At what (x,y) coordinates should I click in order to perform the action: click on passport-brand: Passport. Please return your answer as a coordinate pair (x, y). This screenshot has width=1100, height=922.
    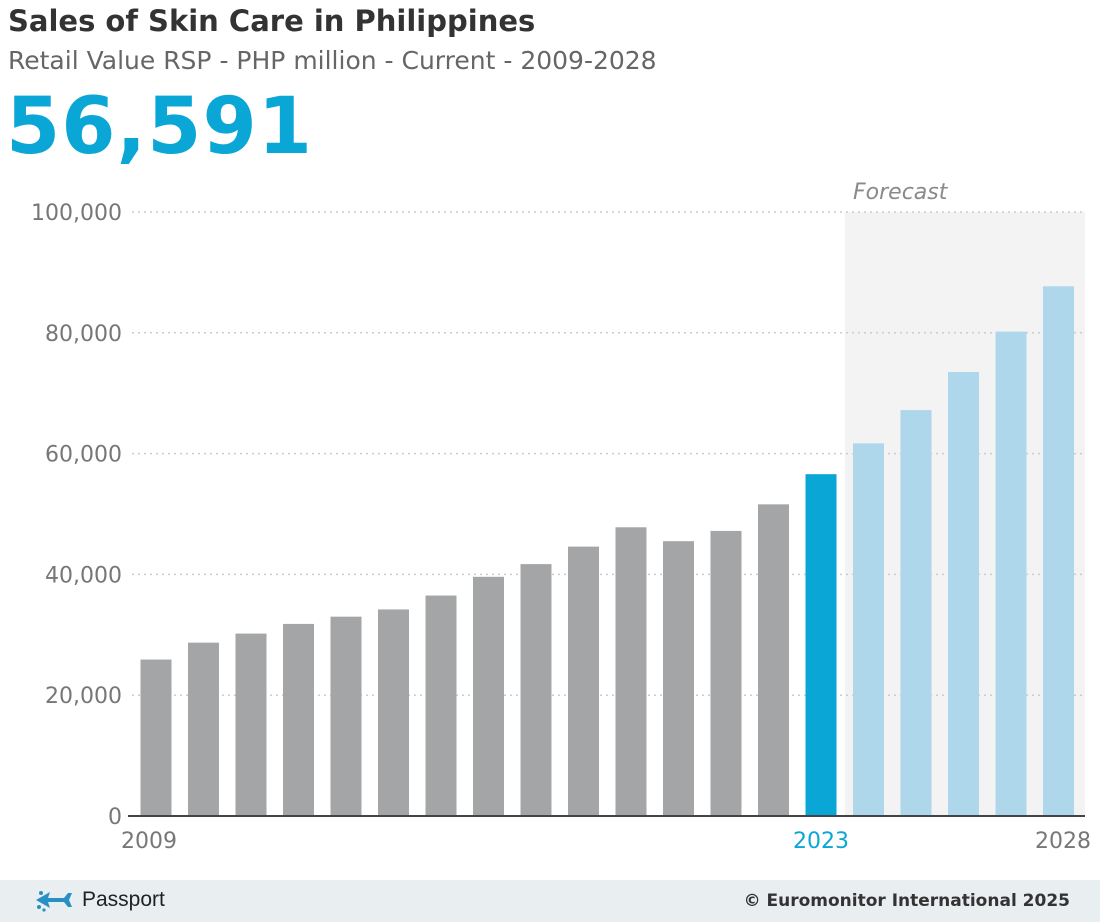
    Looking at the image, I should click on (99, 900).